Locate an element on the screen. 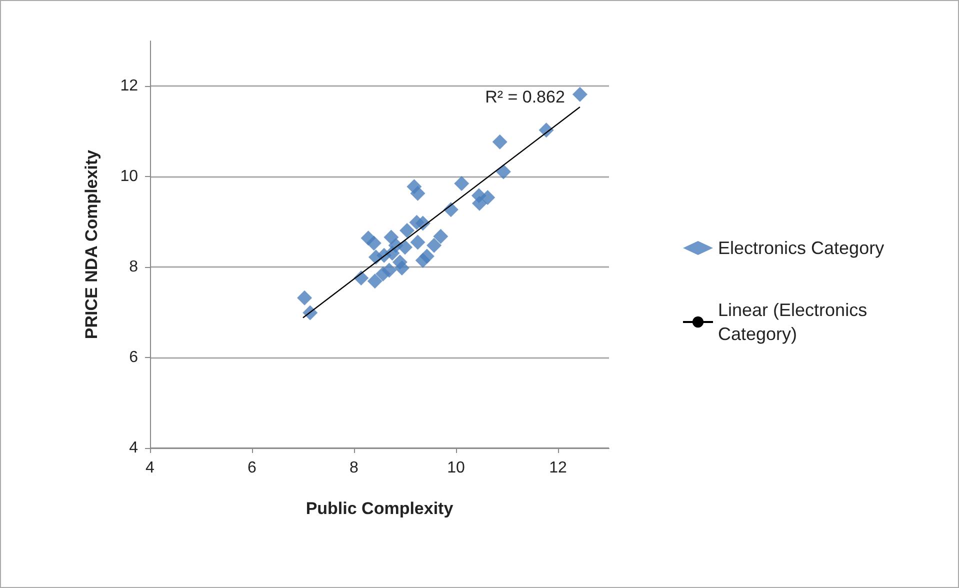  x-tick-label: 8 is located at coordinates (354, 468).